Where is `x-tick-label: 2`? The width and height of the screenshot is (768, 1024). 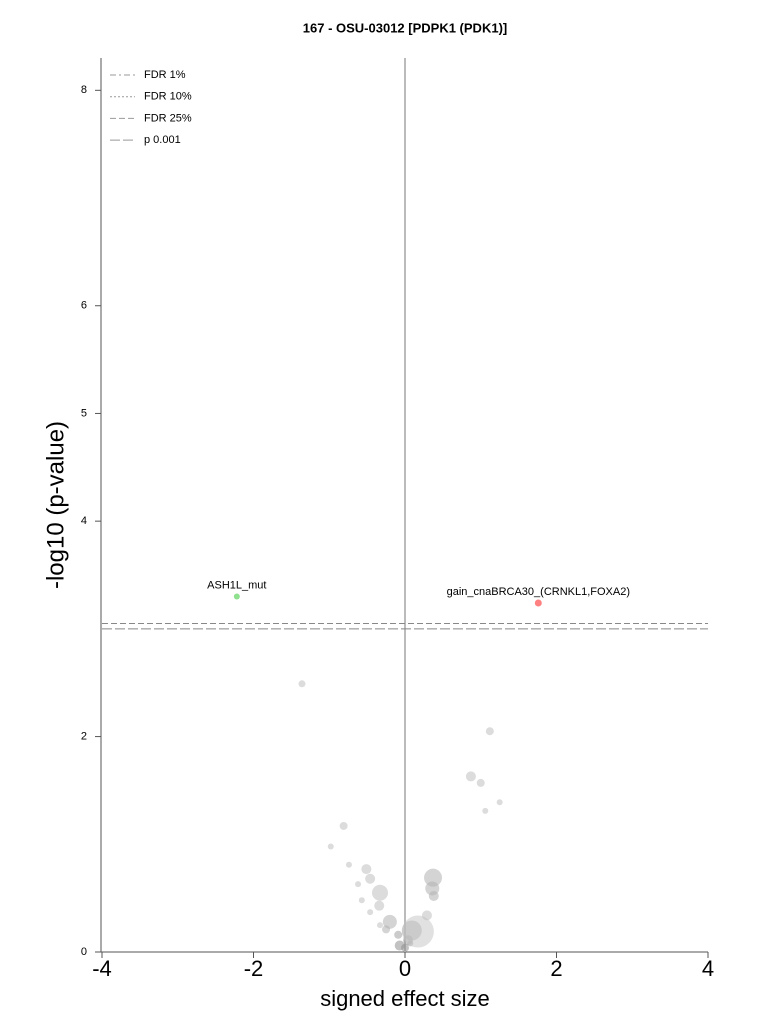 x-tick-label: 2 is located at coordinates (556, 968).